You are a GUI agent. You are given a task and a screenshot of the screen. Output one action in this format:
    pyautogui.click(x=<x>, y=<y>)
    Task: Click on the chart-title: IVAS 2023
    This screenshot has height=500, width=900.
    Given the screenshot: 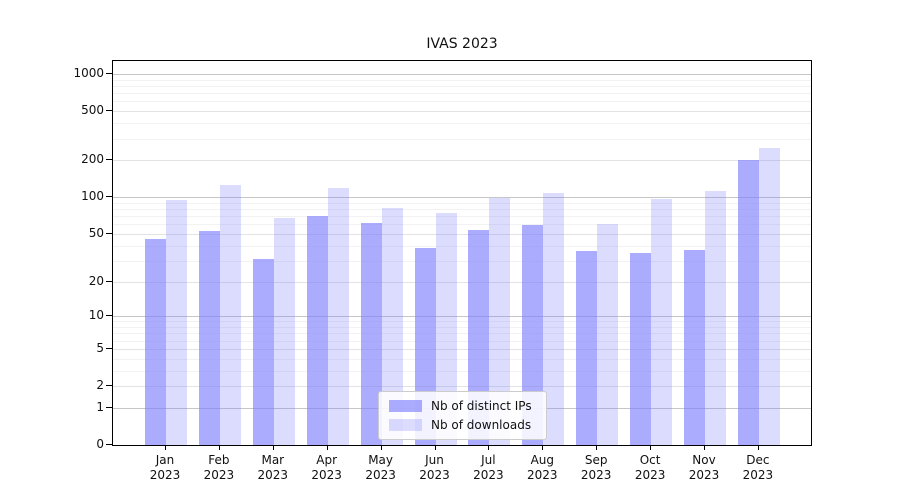 What is the action you would take?
    pyautogui.click(x=462, y=44)
    